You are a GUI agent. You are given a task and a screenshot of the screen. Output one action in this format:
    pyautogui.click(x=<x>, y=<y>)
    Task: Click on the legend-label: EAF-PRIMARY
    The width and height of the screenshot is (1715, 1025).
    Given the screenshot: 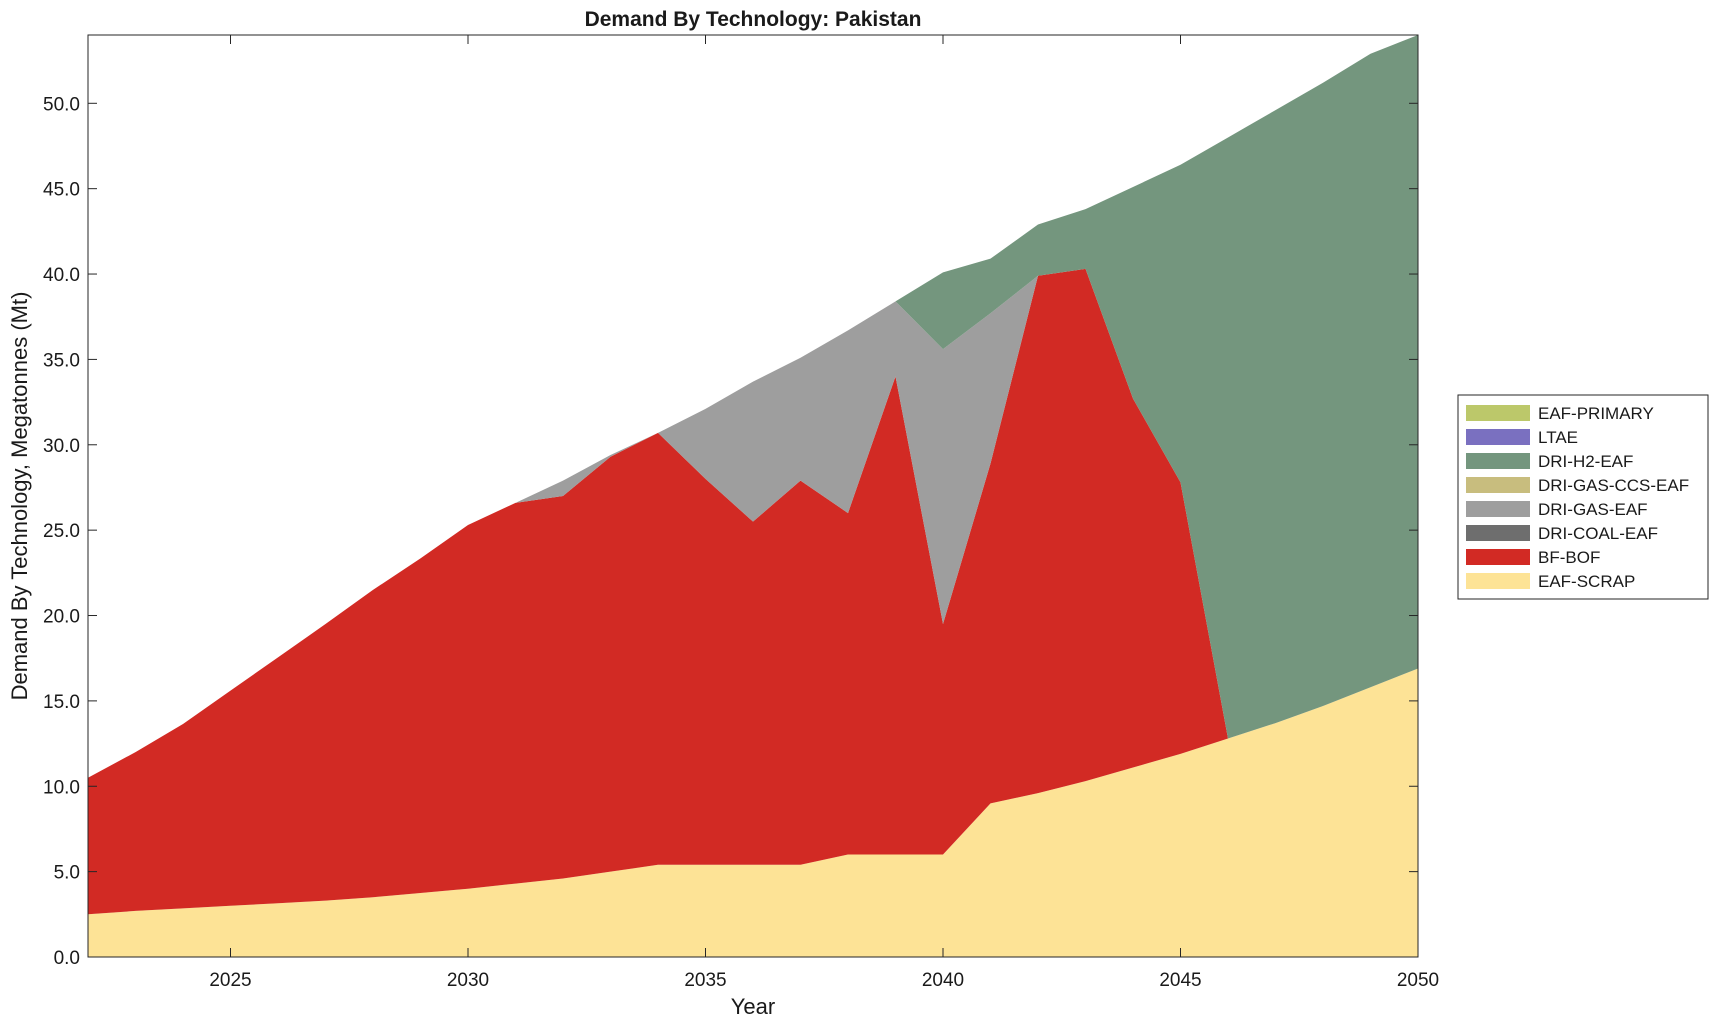 What is the action you would take?
    pyautogui.click(x=1596, y=413)
    